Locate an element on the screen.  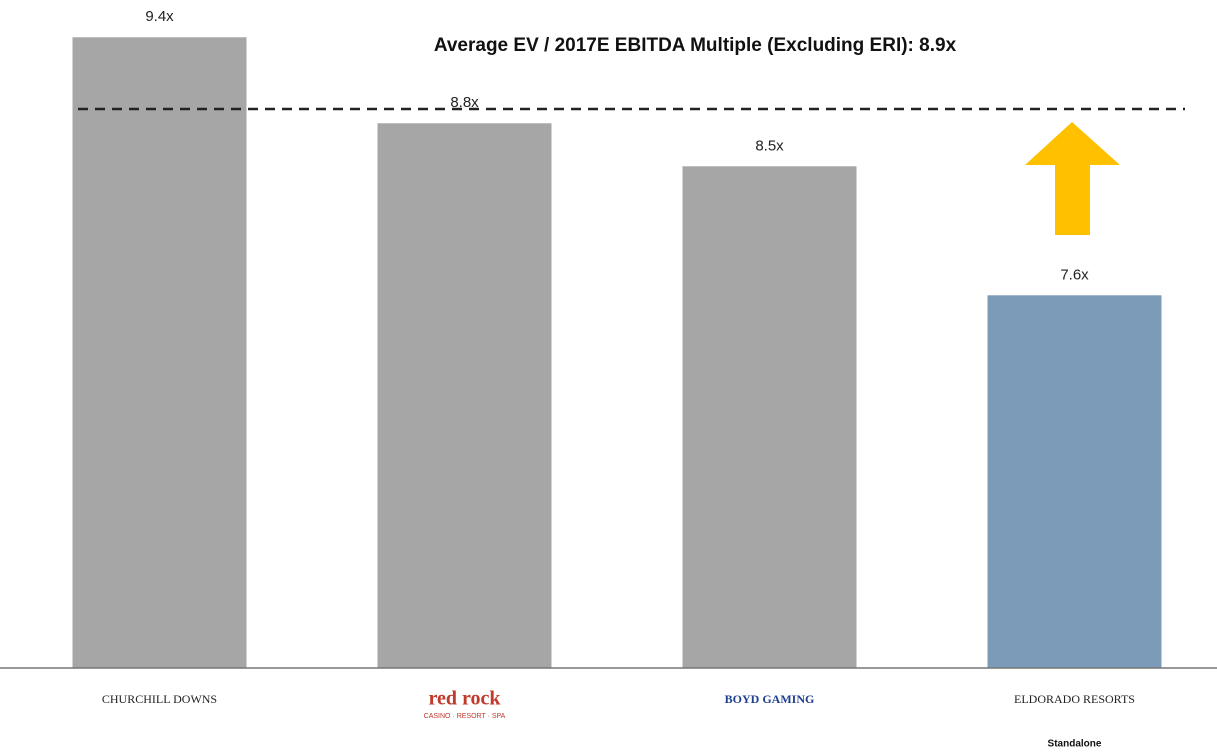
value-label: 8.8x is located at coordinates (464, 102).